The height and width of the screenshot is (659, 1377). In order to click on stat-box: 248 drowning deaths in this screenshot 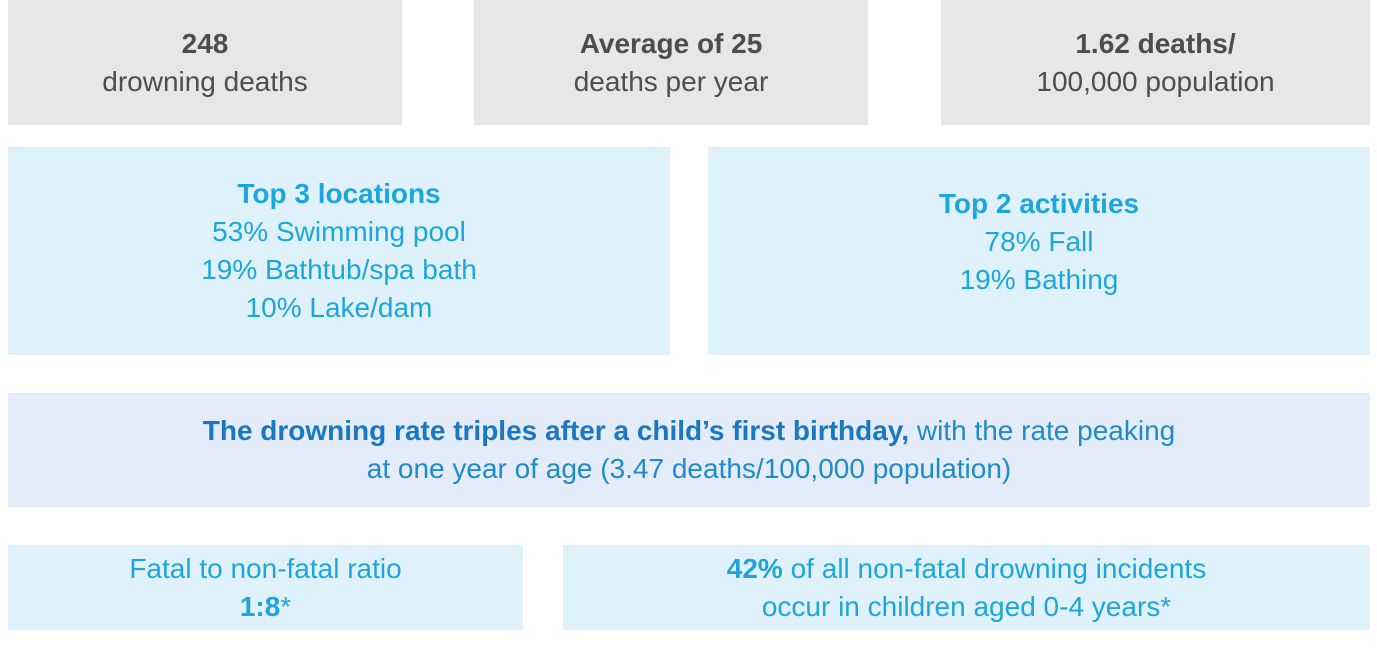, I will do `click(205, 62)`.